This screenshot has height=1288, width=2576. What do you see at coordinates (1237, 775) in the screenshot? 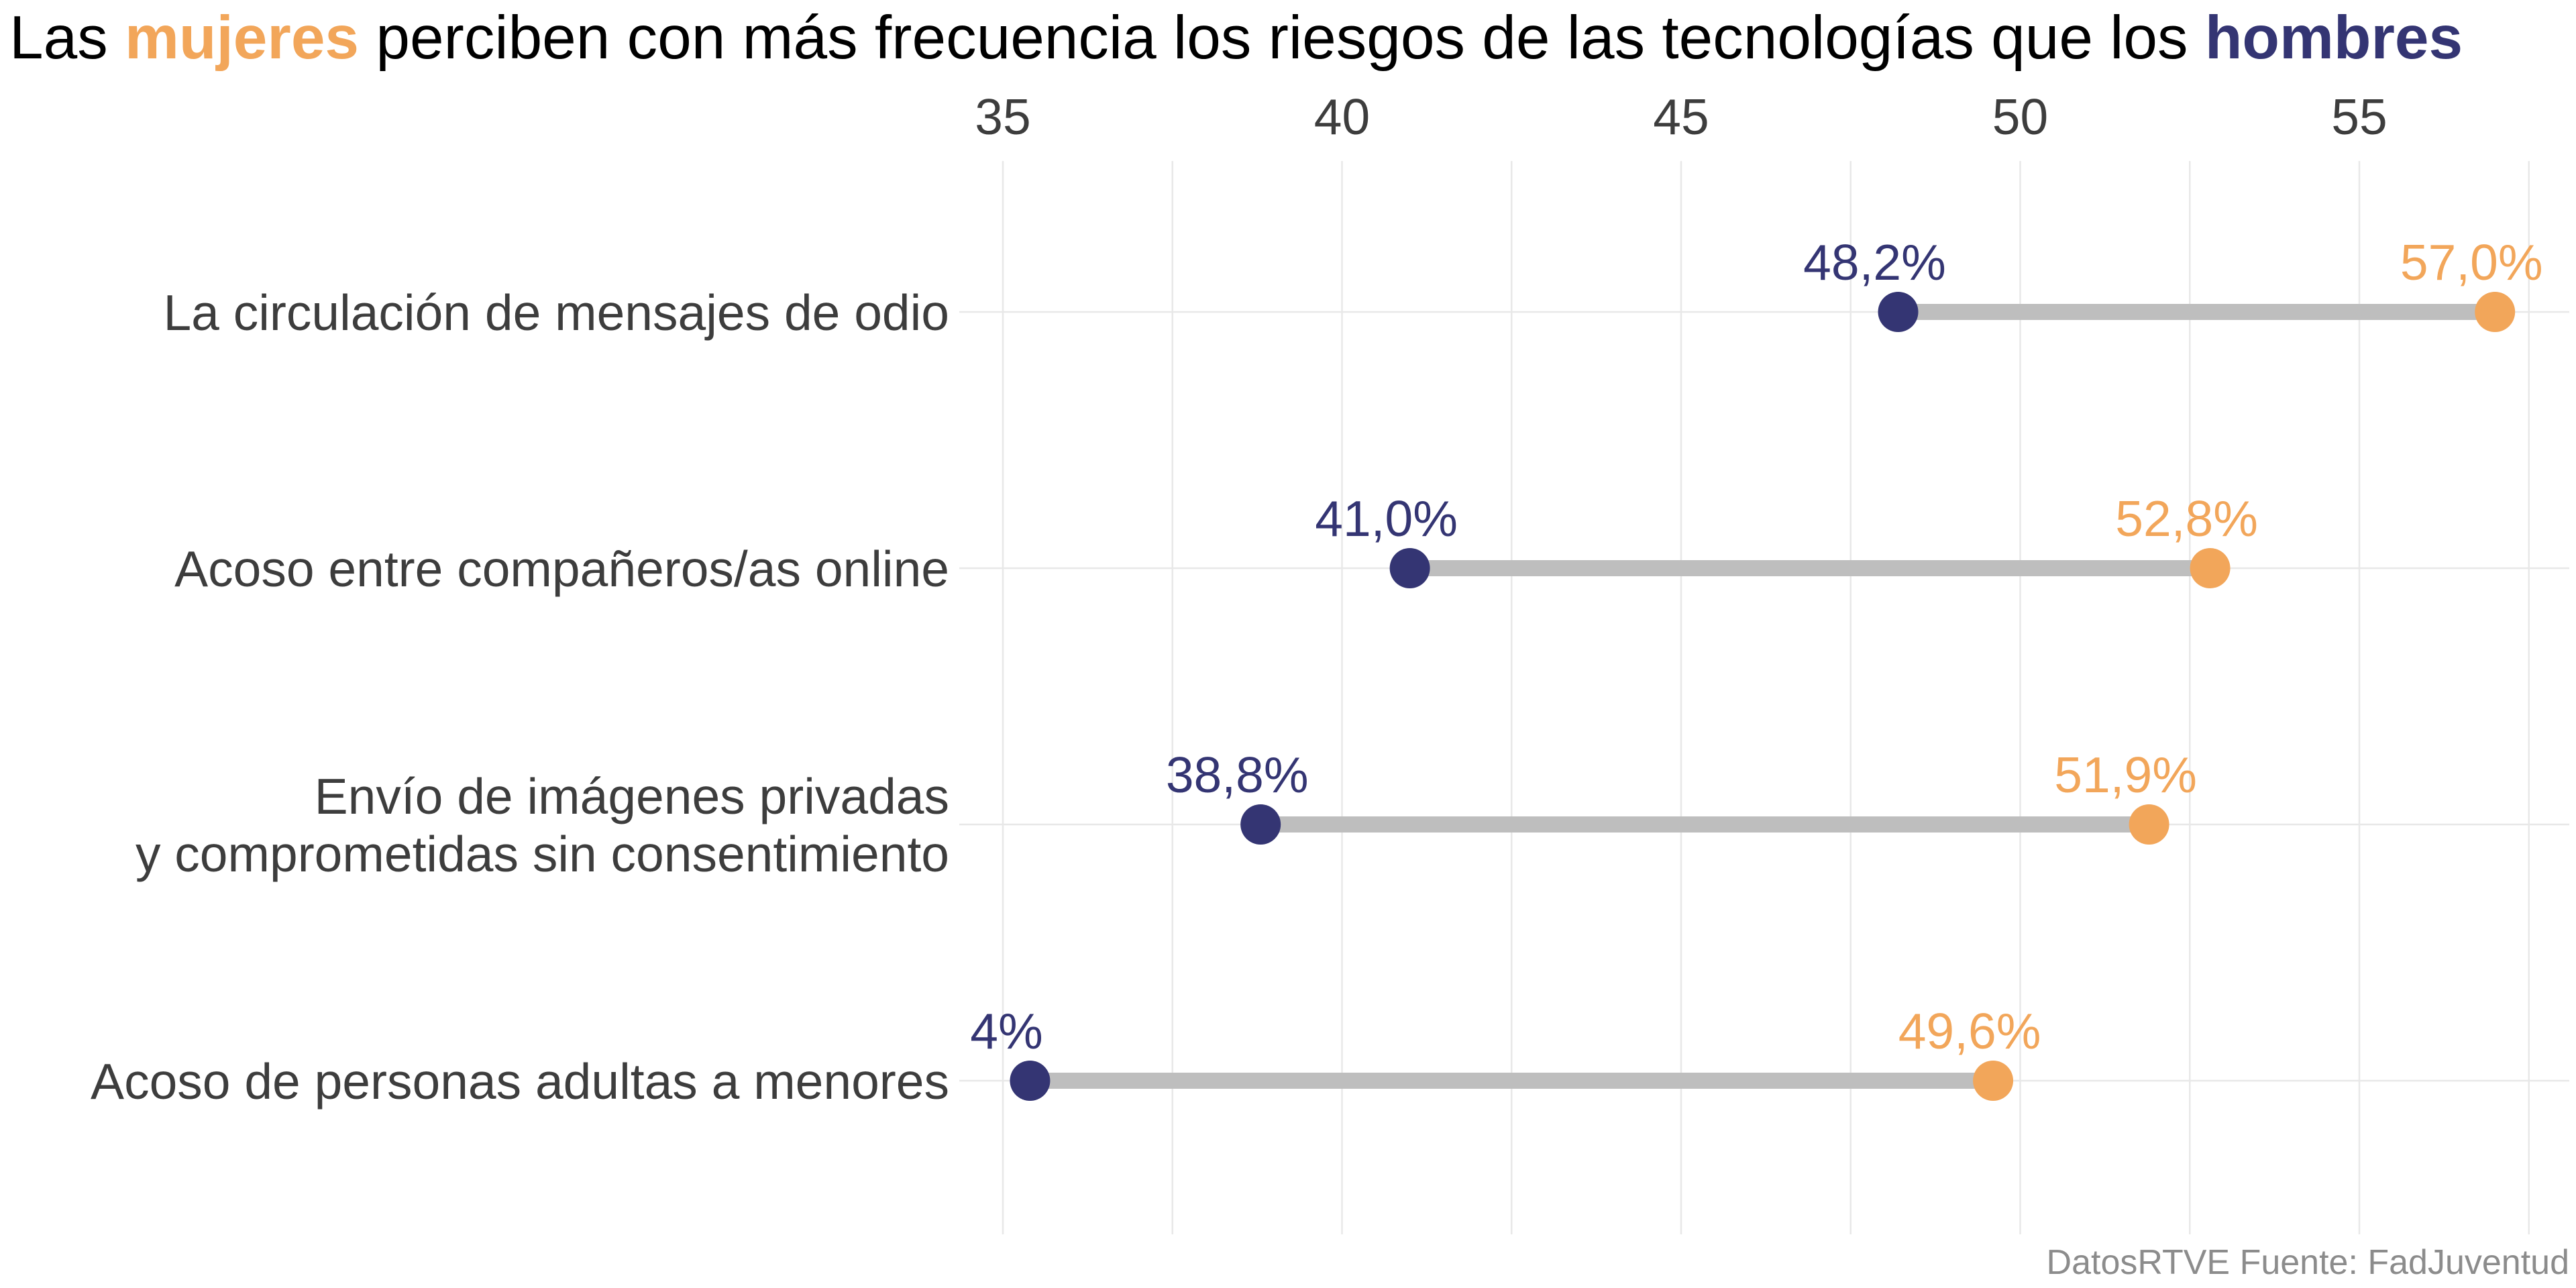
I see `men-value-label: 38,8%` at bounding box center [1237, 775].